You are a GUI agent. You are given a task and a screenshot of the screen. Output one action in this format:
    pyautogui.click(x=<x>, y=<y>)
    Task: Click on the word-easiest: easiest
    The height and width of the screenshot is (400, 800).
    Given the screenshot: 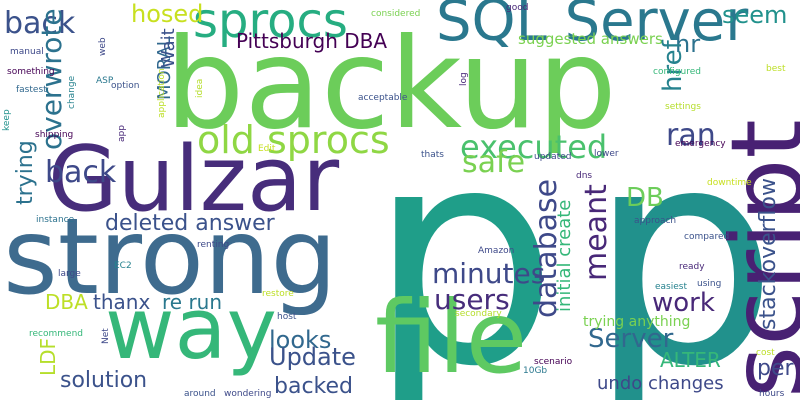 What is the action you would take?
    pyautogui.click(x=671, y=287)
    